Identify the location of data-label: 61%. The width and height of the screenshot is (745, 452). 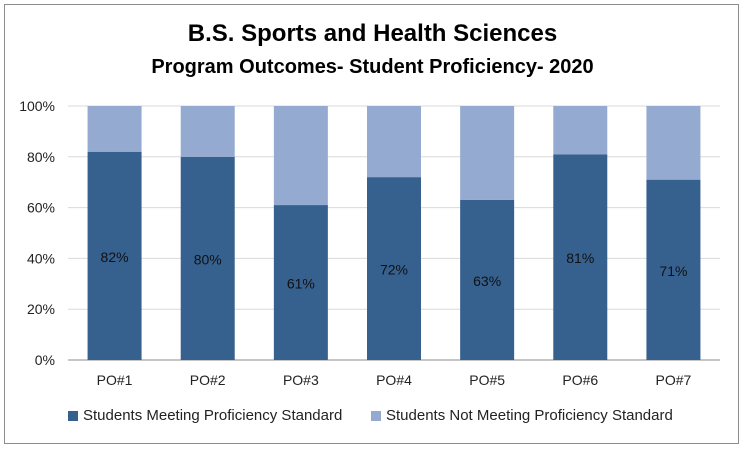
(301, 284).